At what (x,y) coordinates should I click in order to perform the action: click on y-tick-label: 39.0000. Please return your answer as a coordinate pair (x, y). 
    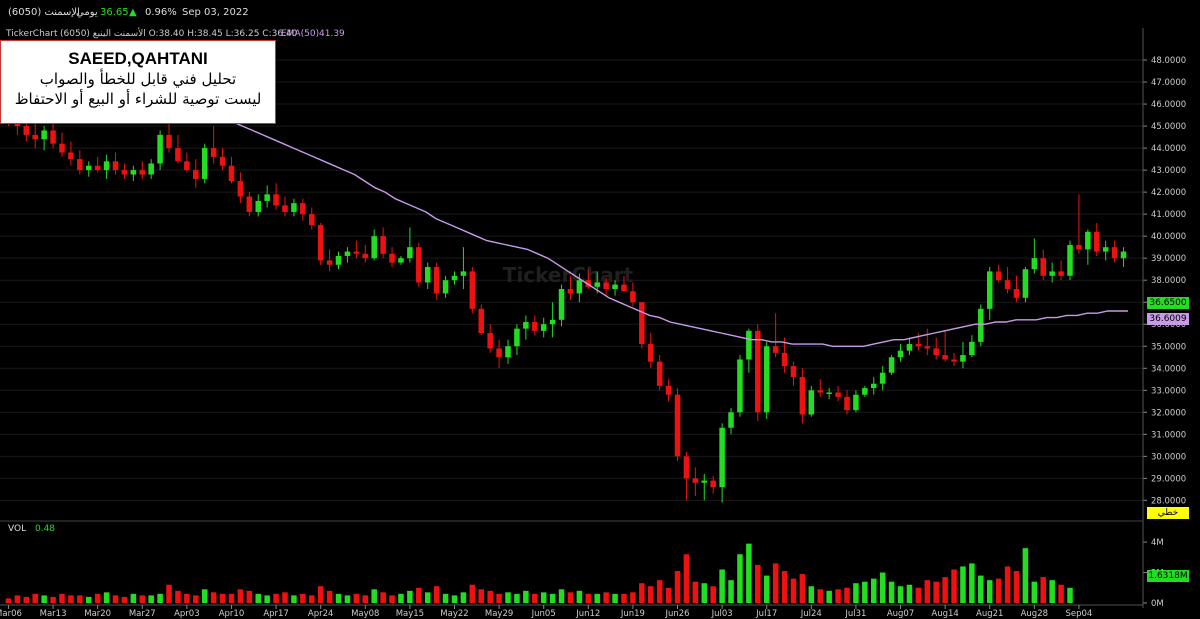
    Looking at the image, I should click on (1168, 259).